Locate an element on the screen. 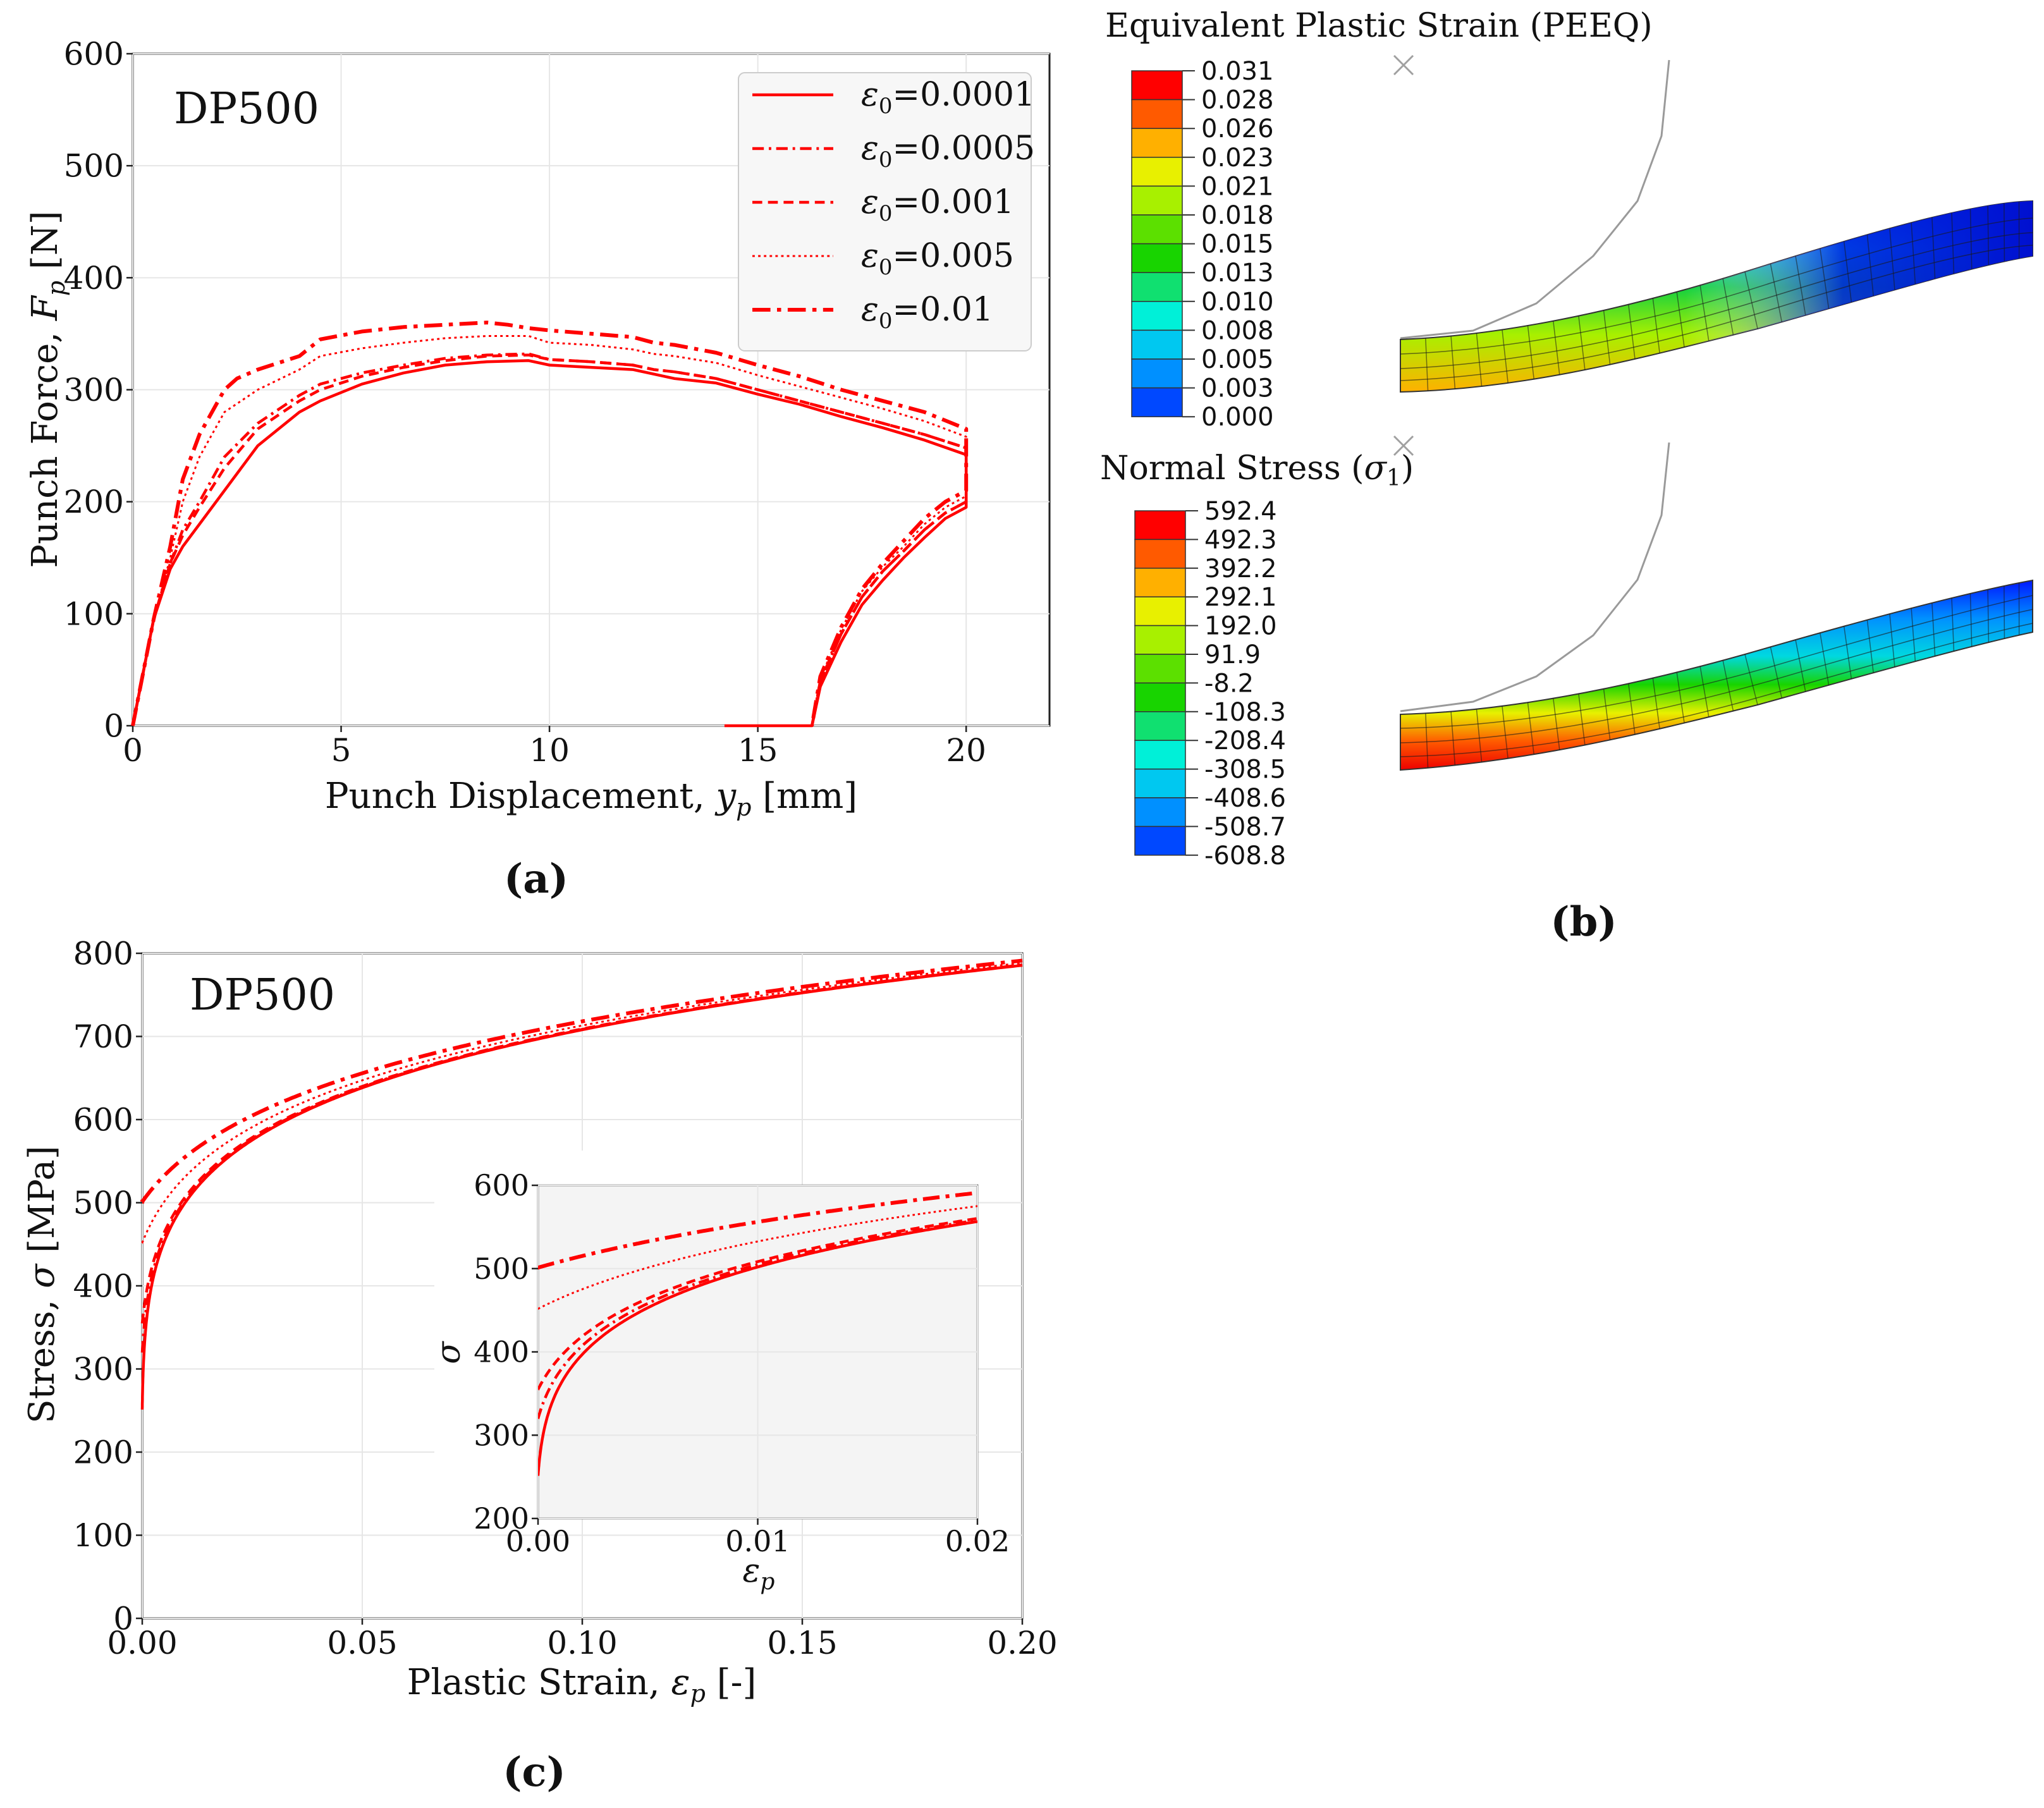 The image size is (2044, 1808). panel-c-xtick-label: 0.05 is located at coordinates (362, 1643).